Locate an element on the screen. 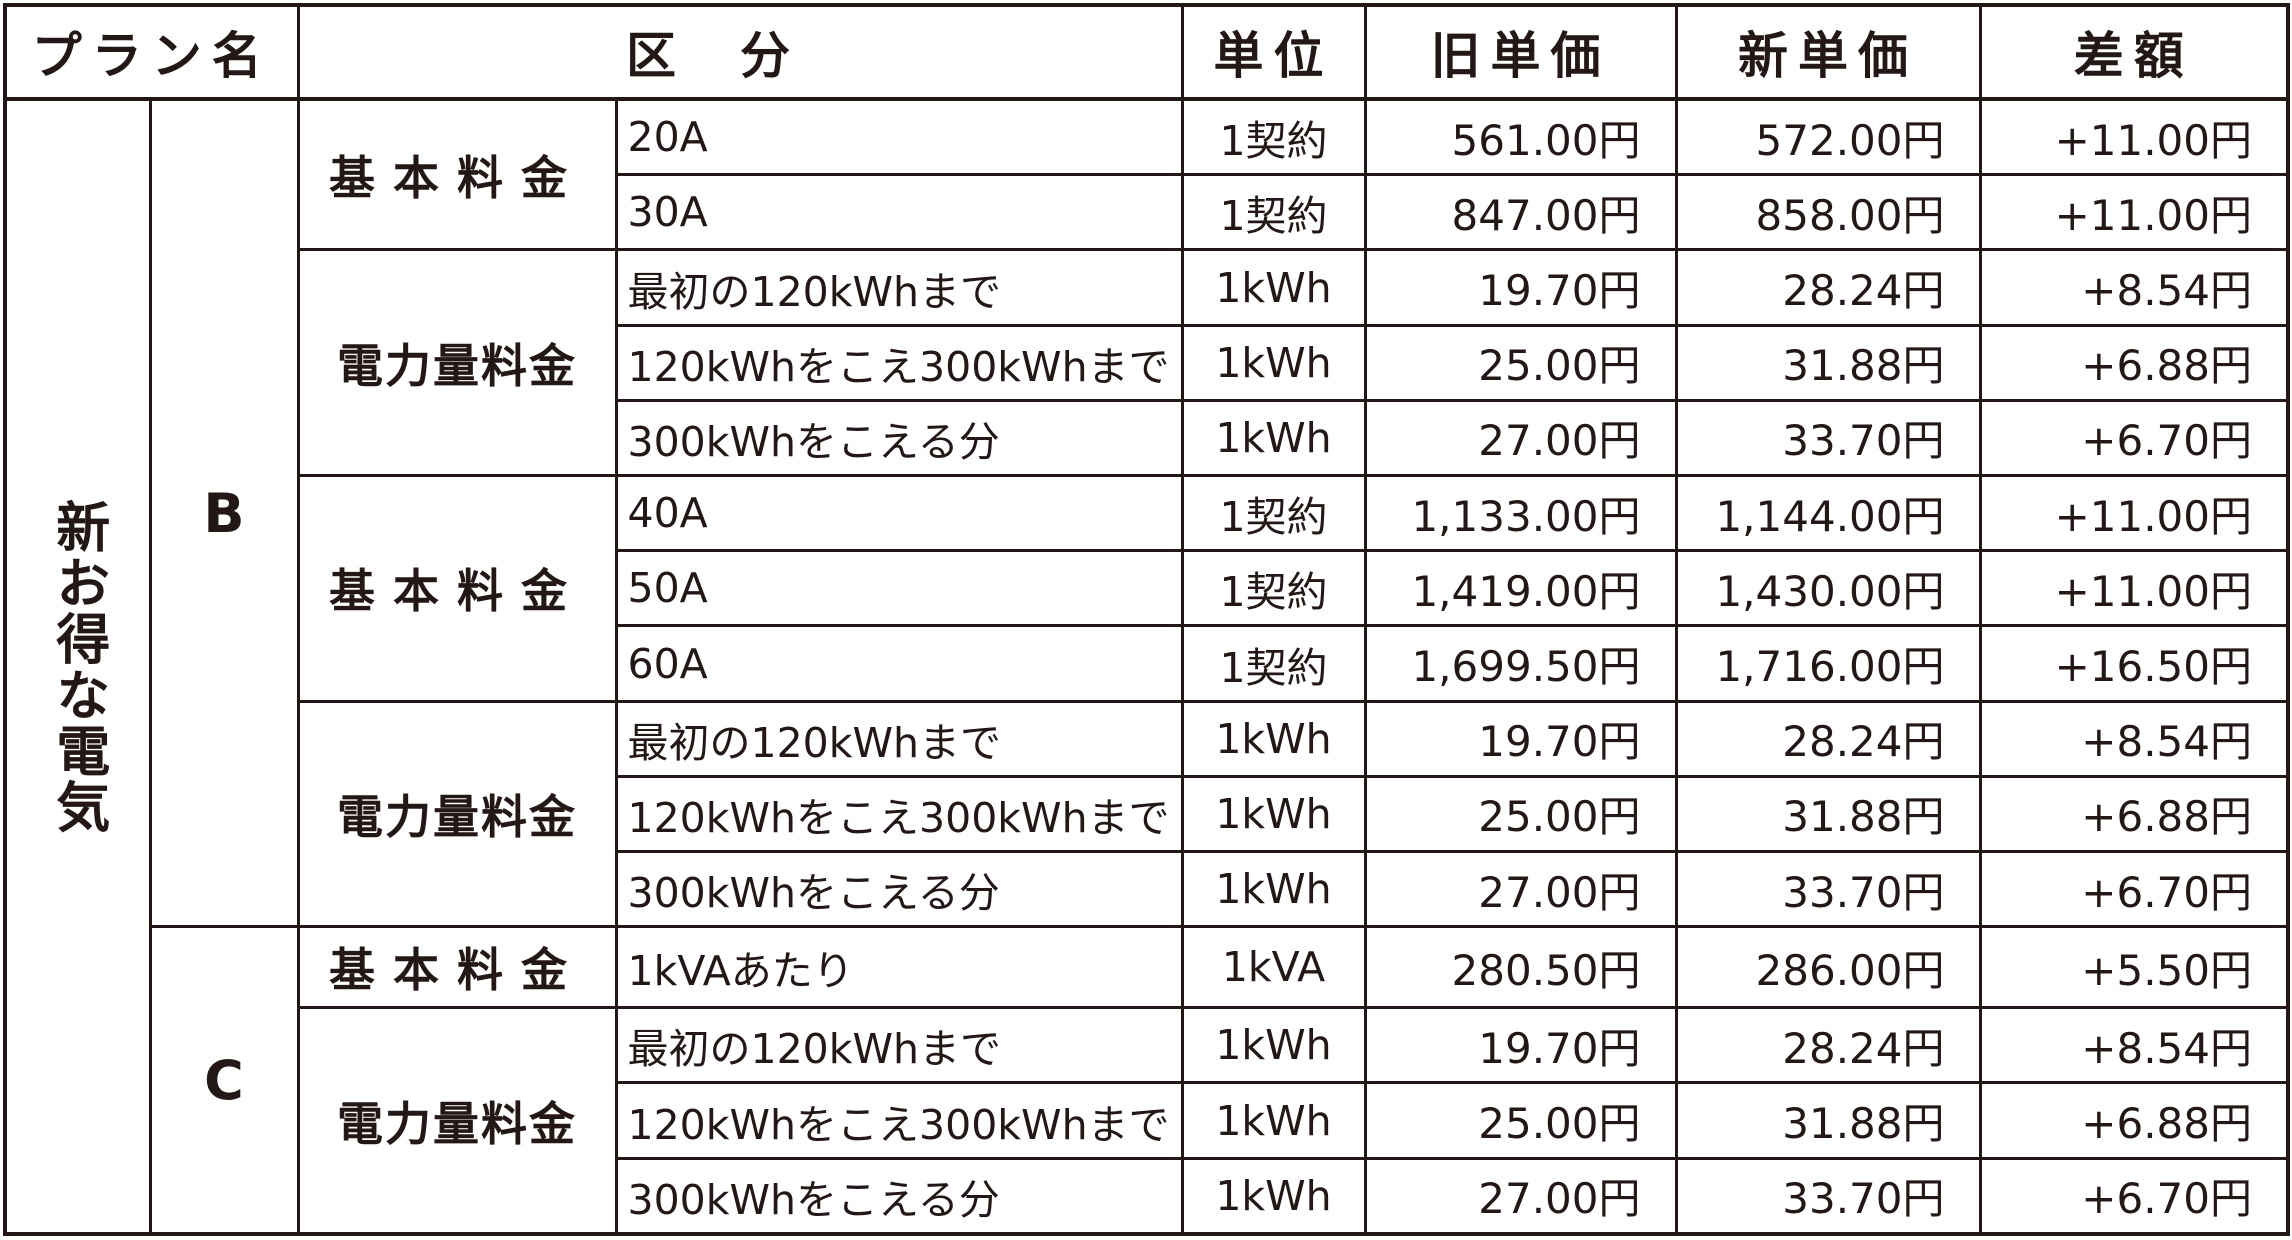 Image resolution: width=2292 pixels, height=1240 pixels. unit-cell: 1kVA is located at coordinates (1273, 967).